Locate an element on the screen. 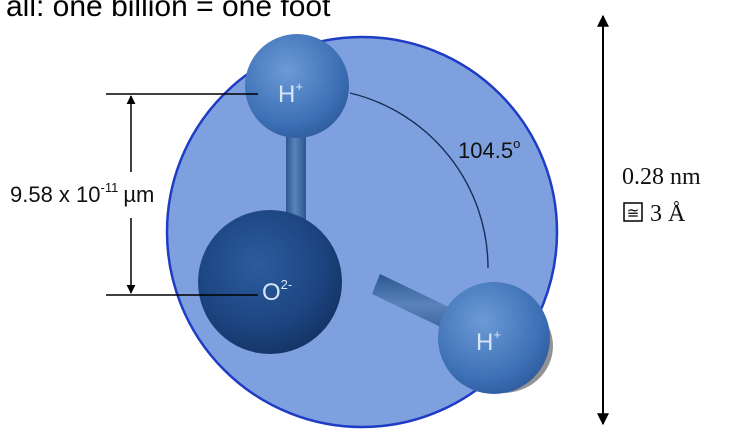 This screenshot has width=730, height=432. approx-equal-icon: ≅ is located at coordinates (633, 212).